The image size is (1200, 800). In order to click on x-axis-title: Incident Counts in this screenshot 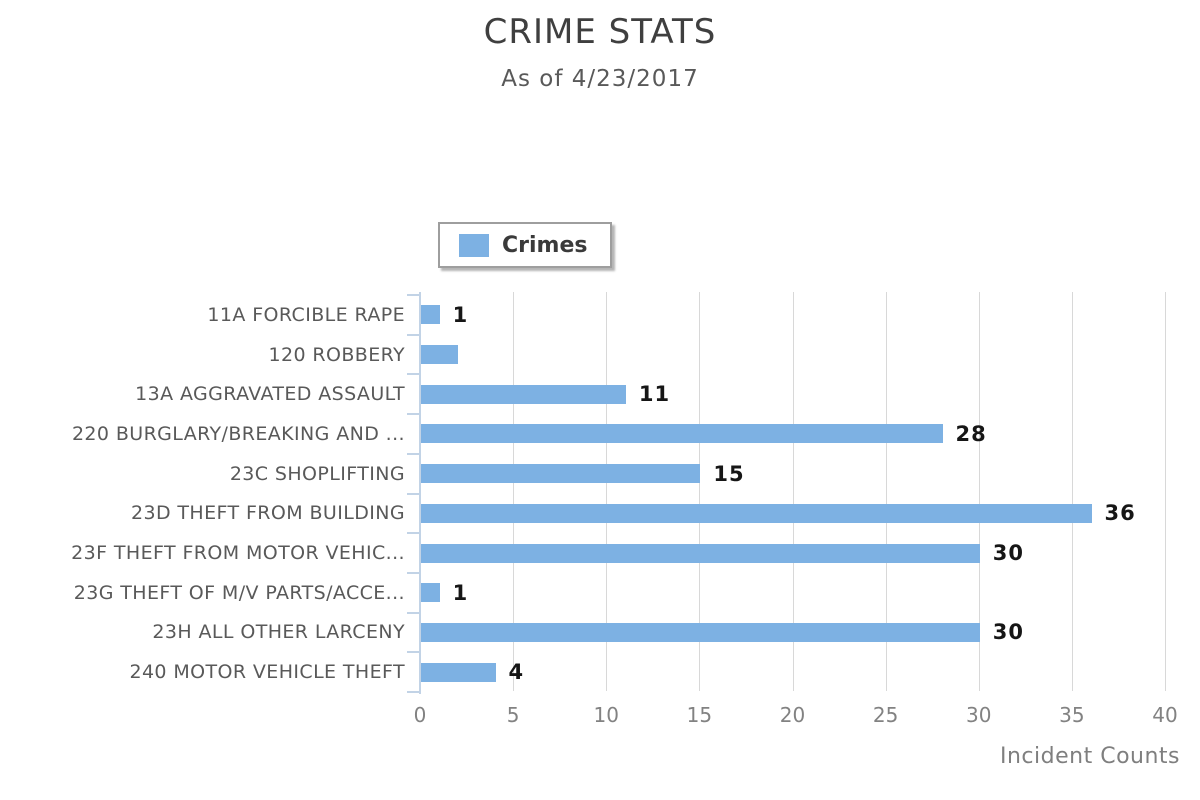, I will do `click(1090, 756)`.